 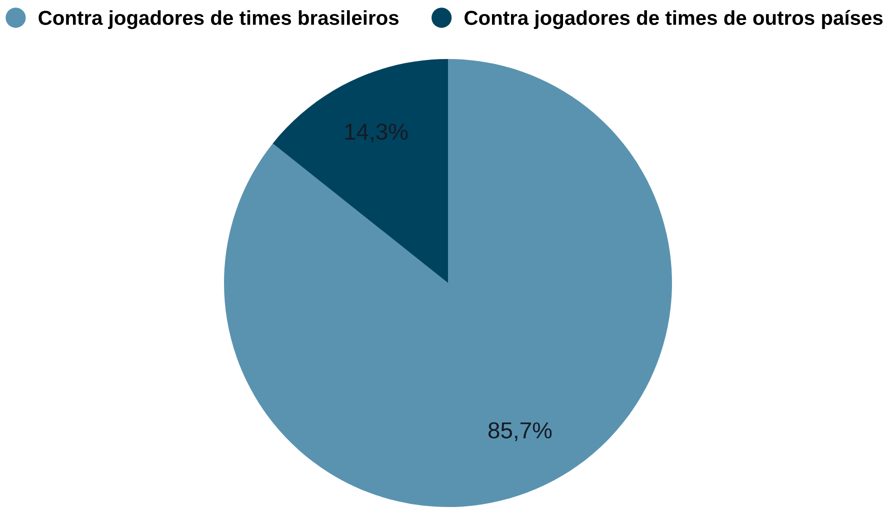 I want to click on data-label: 85,7%, so click(x=520, y=432).